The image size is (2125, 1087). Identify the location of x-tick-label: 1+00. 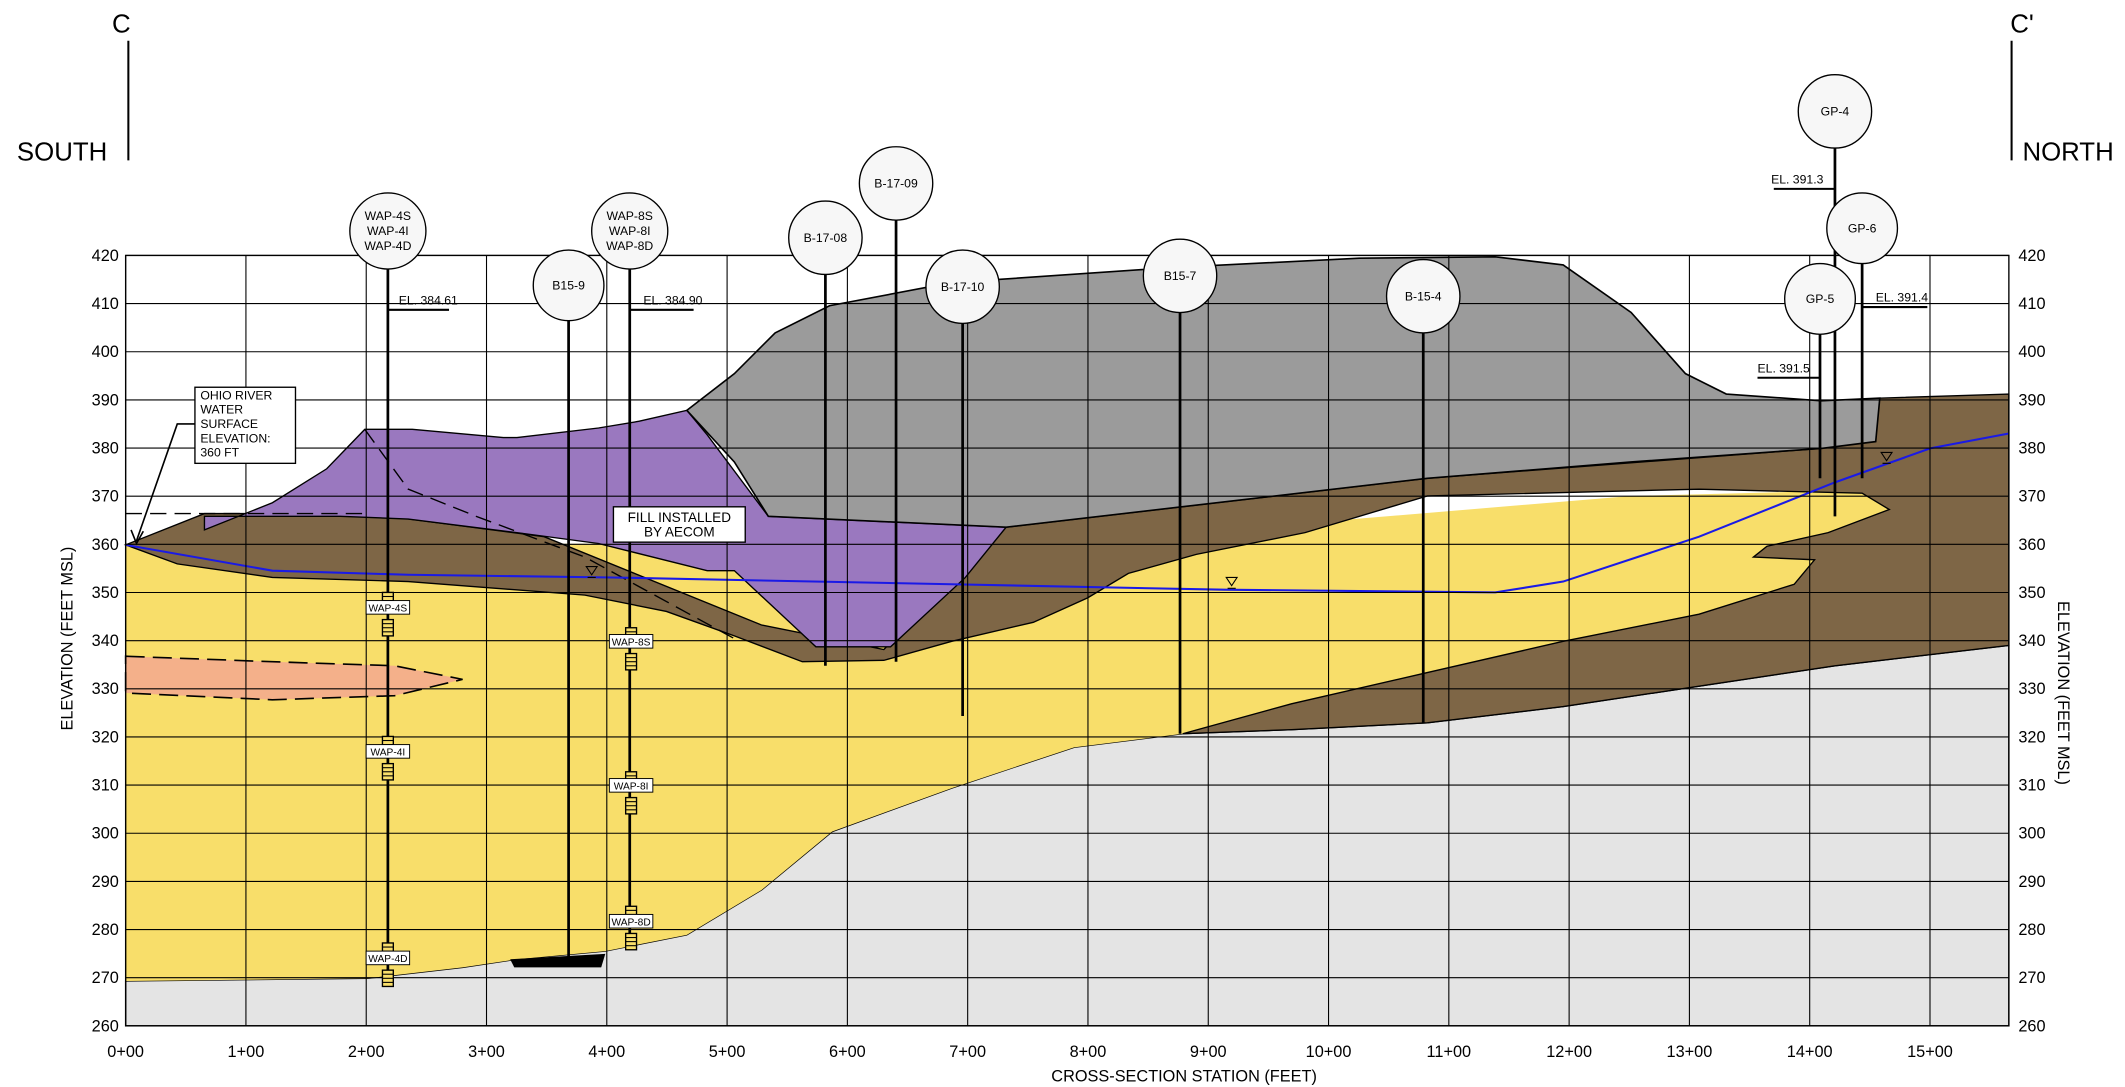
(246, 1052).